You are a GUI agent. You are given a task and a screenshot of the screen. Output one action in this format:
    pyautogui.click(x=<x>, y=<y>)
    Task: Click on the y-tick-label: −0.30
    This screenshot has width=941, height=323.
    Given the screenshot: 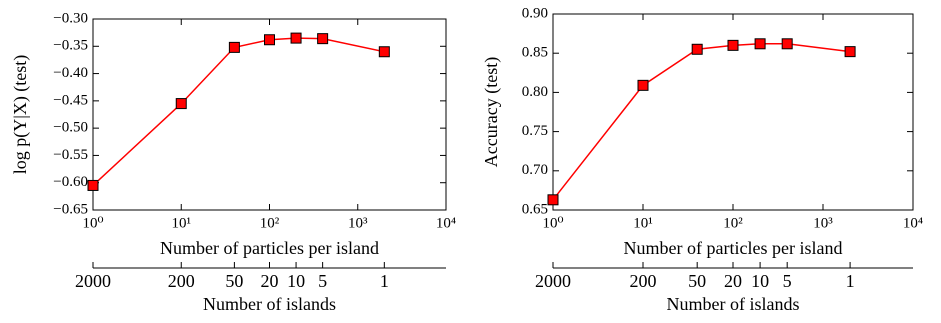 What is the action you would take?
    pyautogui.click(x=70, y=18)
    